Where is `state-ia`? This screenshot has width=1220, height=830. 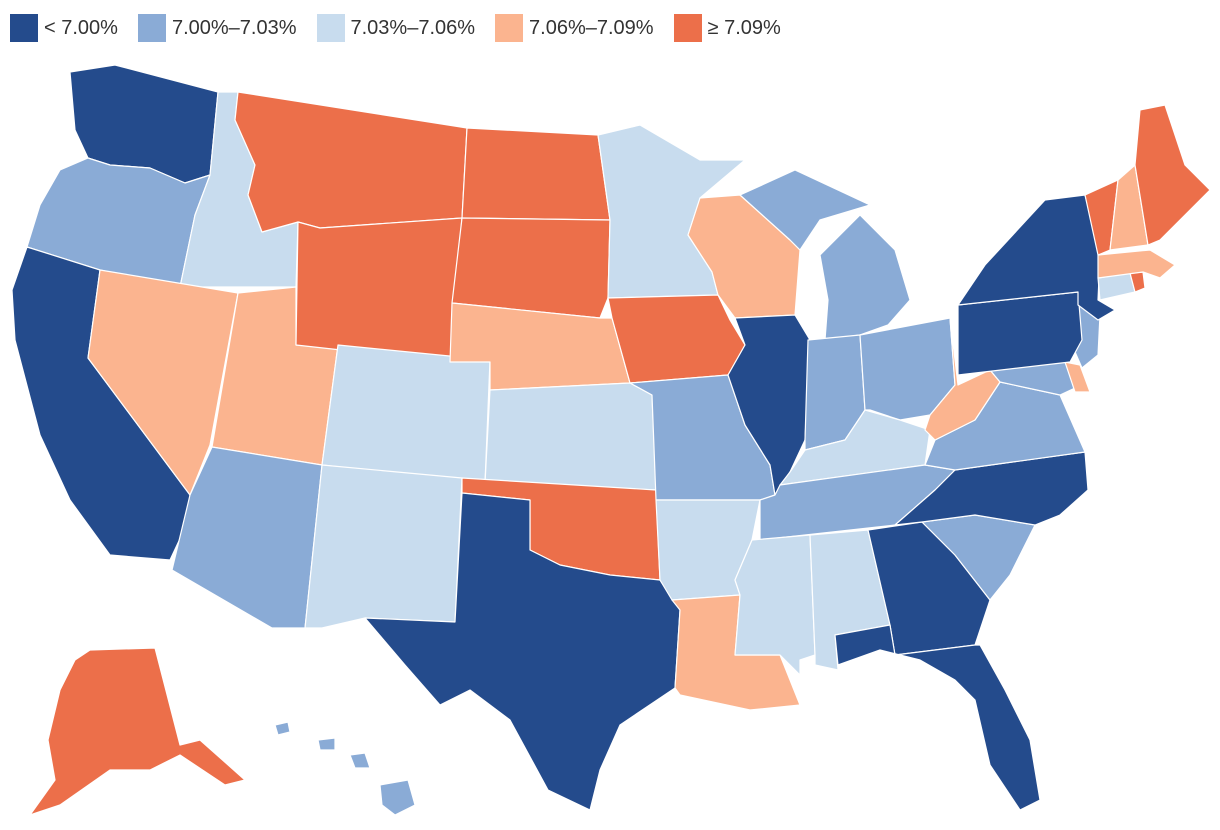
state-ia is located at coordinates (676, 339).